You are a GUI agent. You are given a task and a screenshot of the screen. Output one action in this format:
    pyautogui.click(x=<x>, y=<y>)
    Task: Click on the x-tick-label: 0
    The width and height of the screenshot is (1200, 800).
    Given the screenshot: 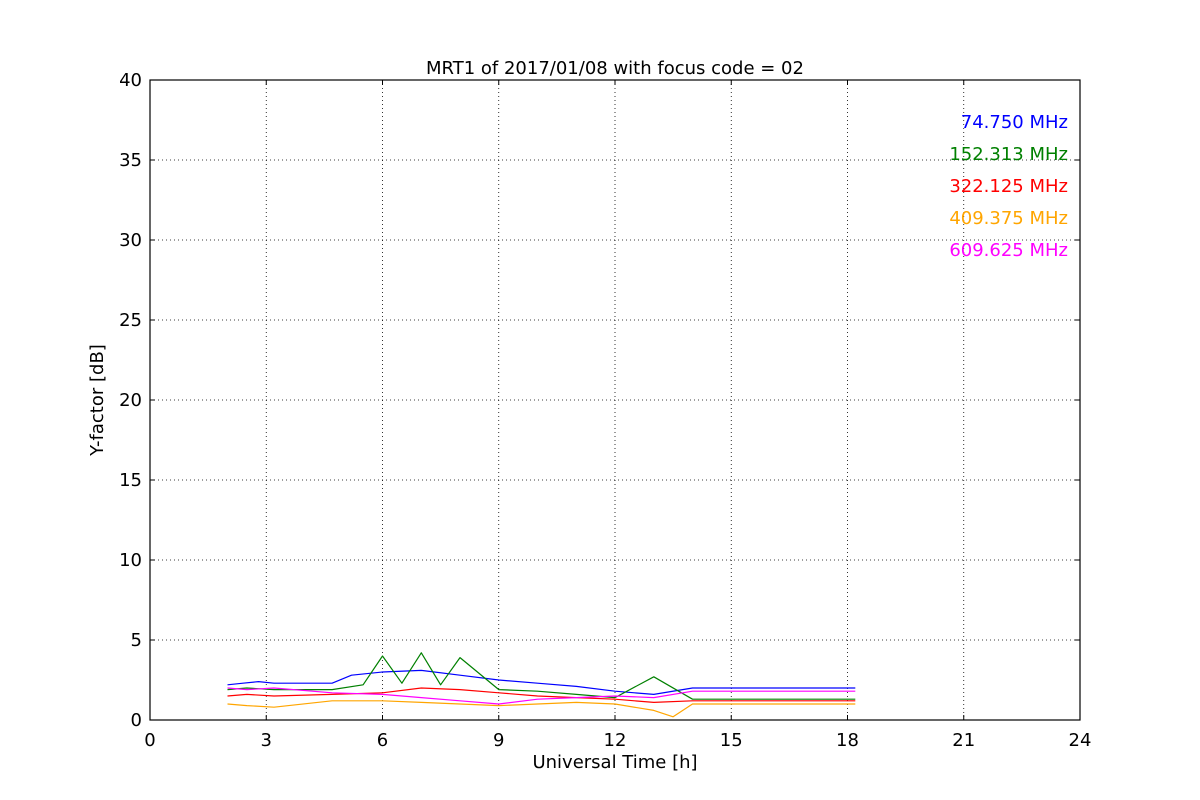 What is the action you would take?
    pyautogui.click(x=149, y=740)
    